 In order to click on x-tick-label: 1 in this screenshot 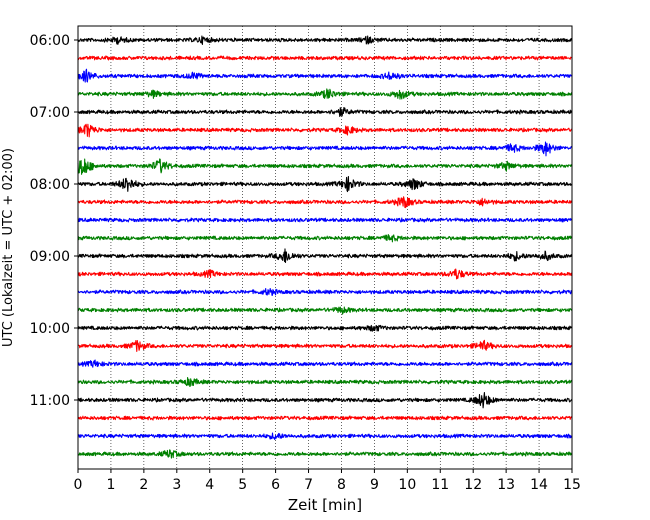, I will do `click(110, 485)`.